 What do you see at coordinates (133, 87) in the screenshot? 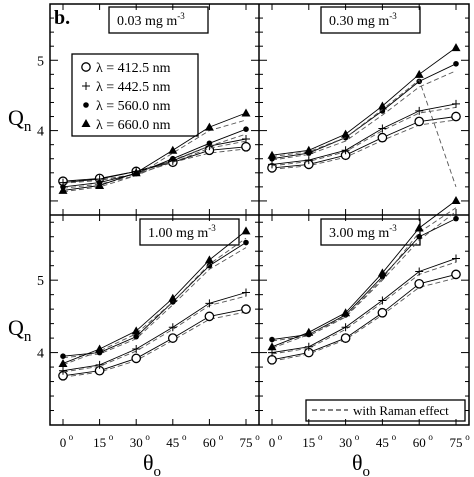
I see `legend-label: λ = 442.5 nm` at bounding box center [133, 87].